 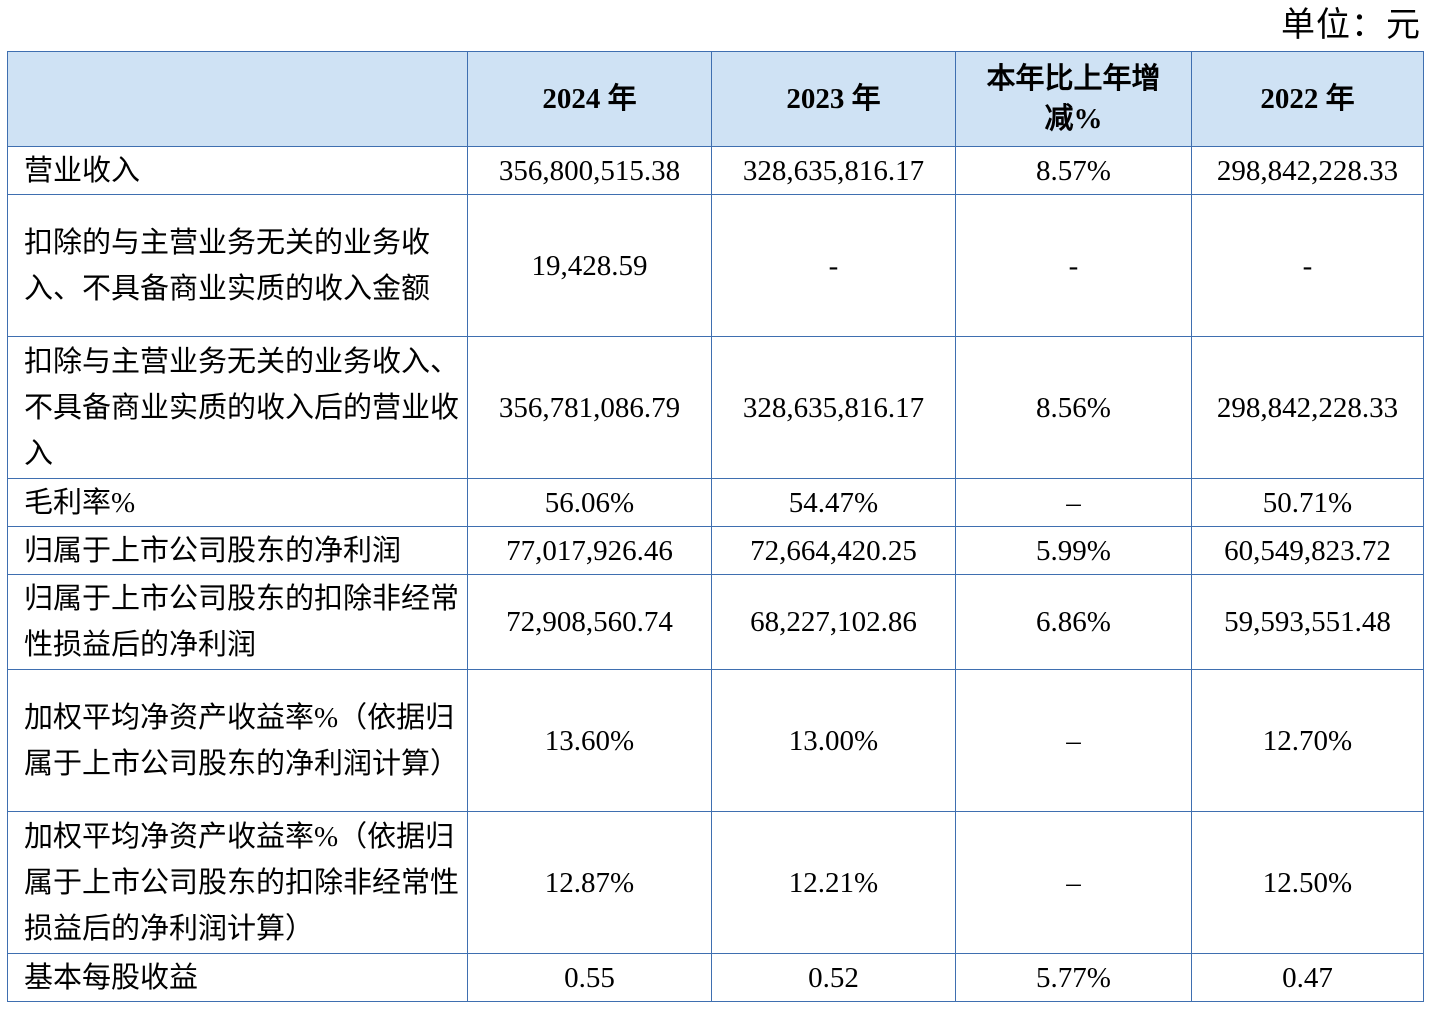 What do you see at coordinates (1073, 550) in the screenshot?
I see `cell-change: 5.99%` at bounding box center [1073, 550].